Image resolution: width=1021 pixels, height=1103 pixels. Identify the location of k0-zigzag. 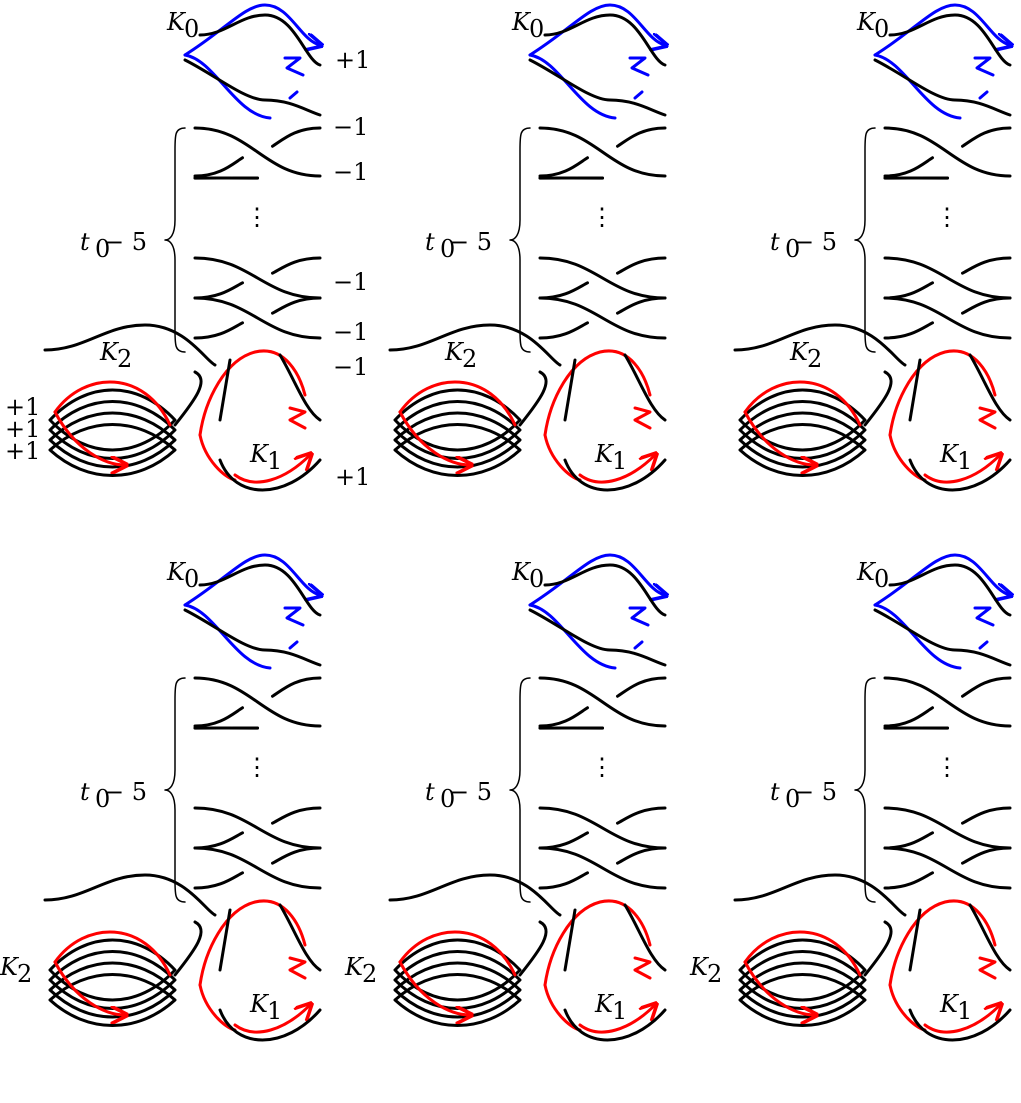
(984, 66).